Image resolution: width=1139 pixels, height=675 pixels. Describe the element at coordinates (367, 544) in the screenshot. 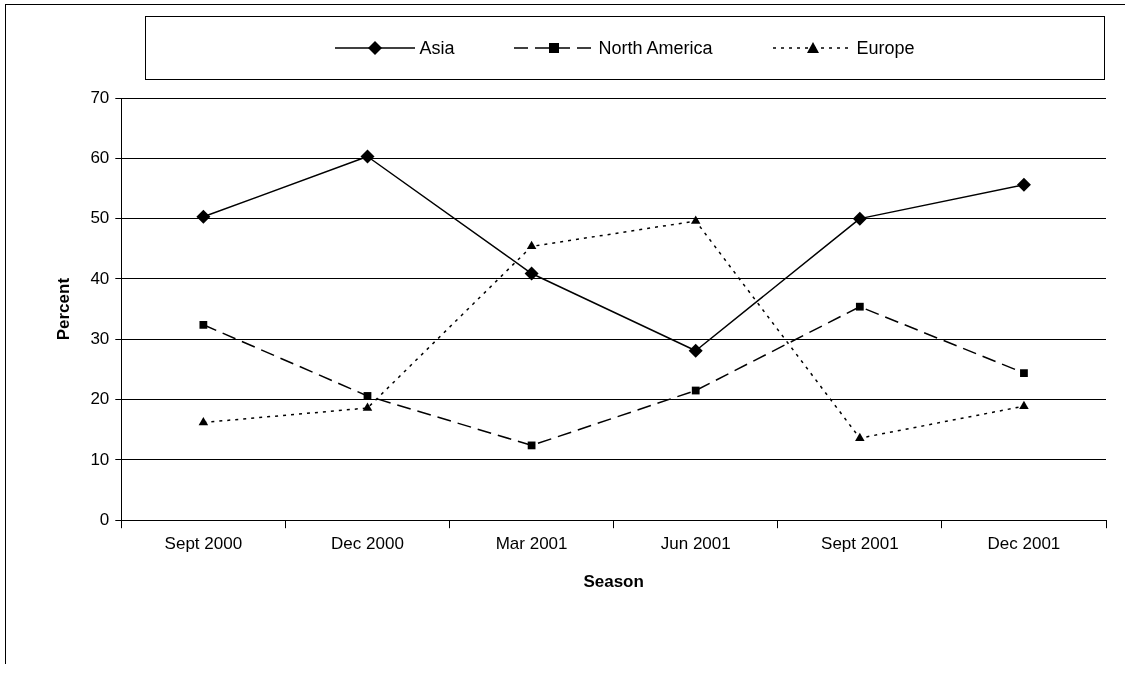

I see `x-tick-label: Dec 2000` at that location.